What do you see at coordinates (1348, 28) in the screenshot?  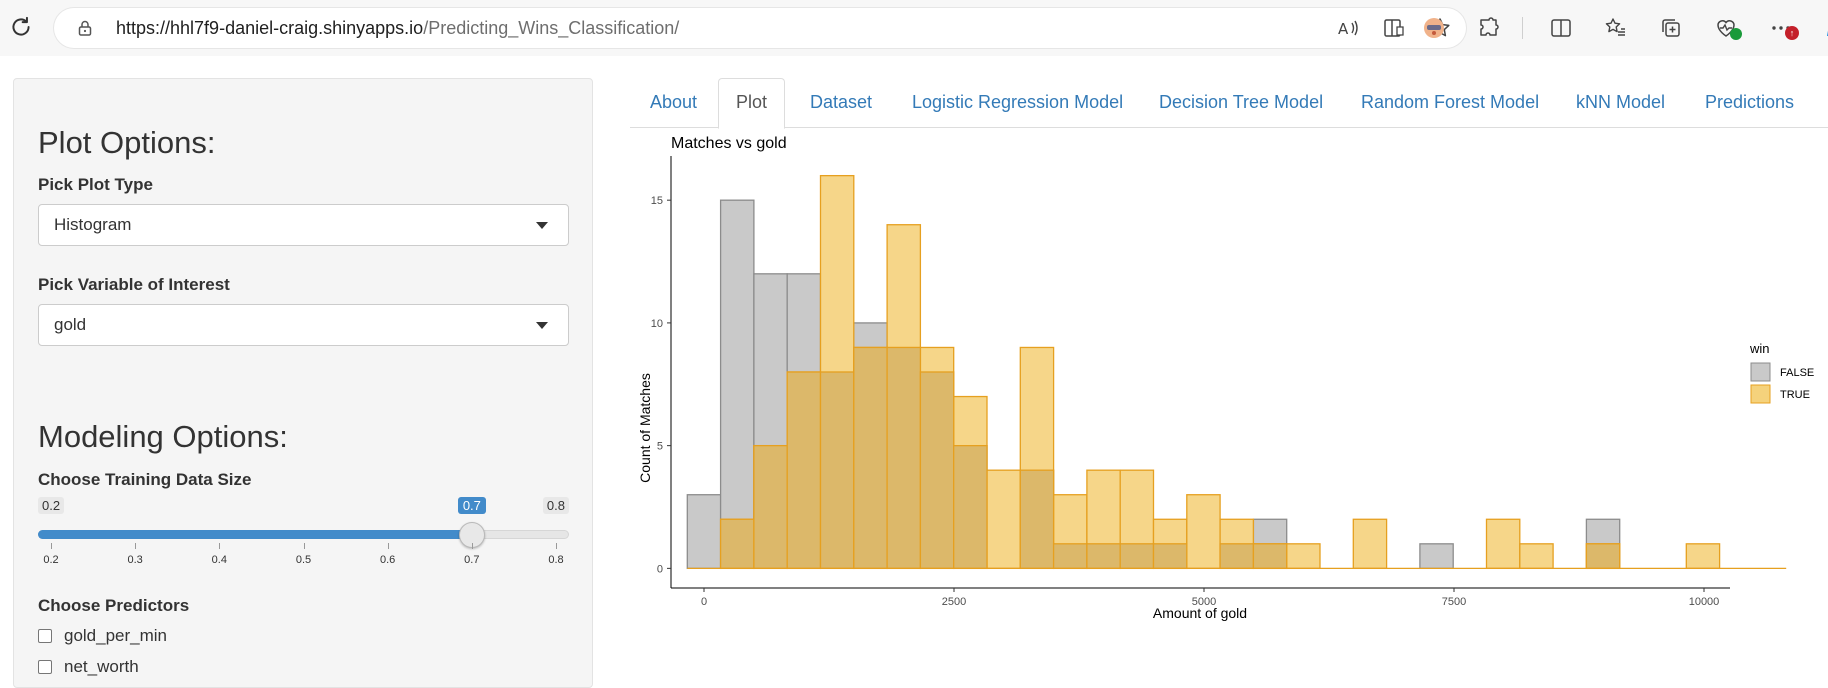 I see `read-aloud-icon: A` at bounding box center [1348, 28].